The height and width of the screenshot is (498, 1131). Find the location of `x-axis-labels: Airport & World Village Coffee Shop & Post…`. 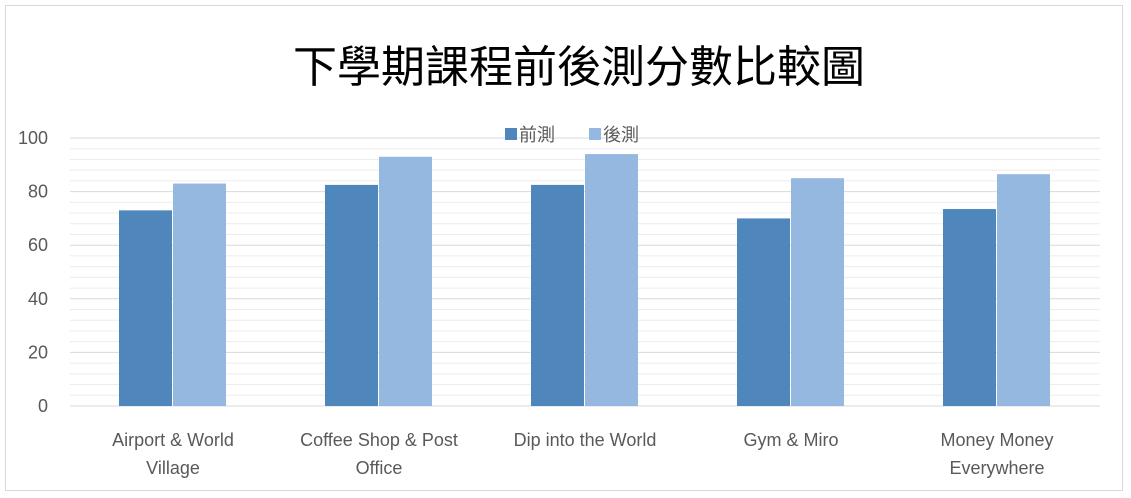

x-axis-labels: Airport & World Village Coffee Shop & Post… is located at coordinates (582, 454).